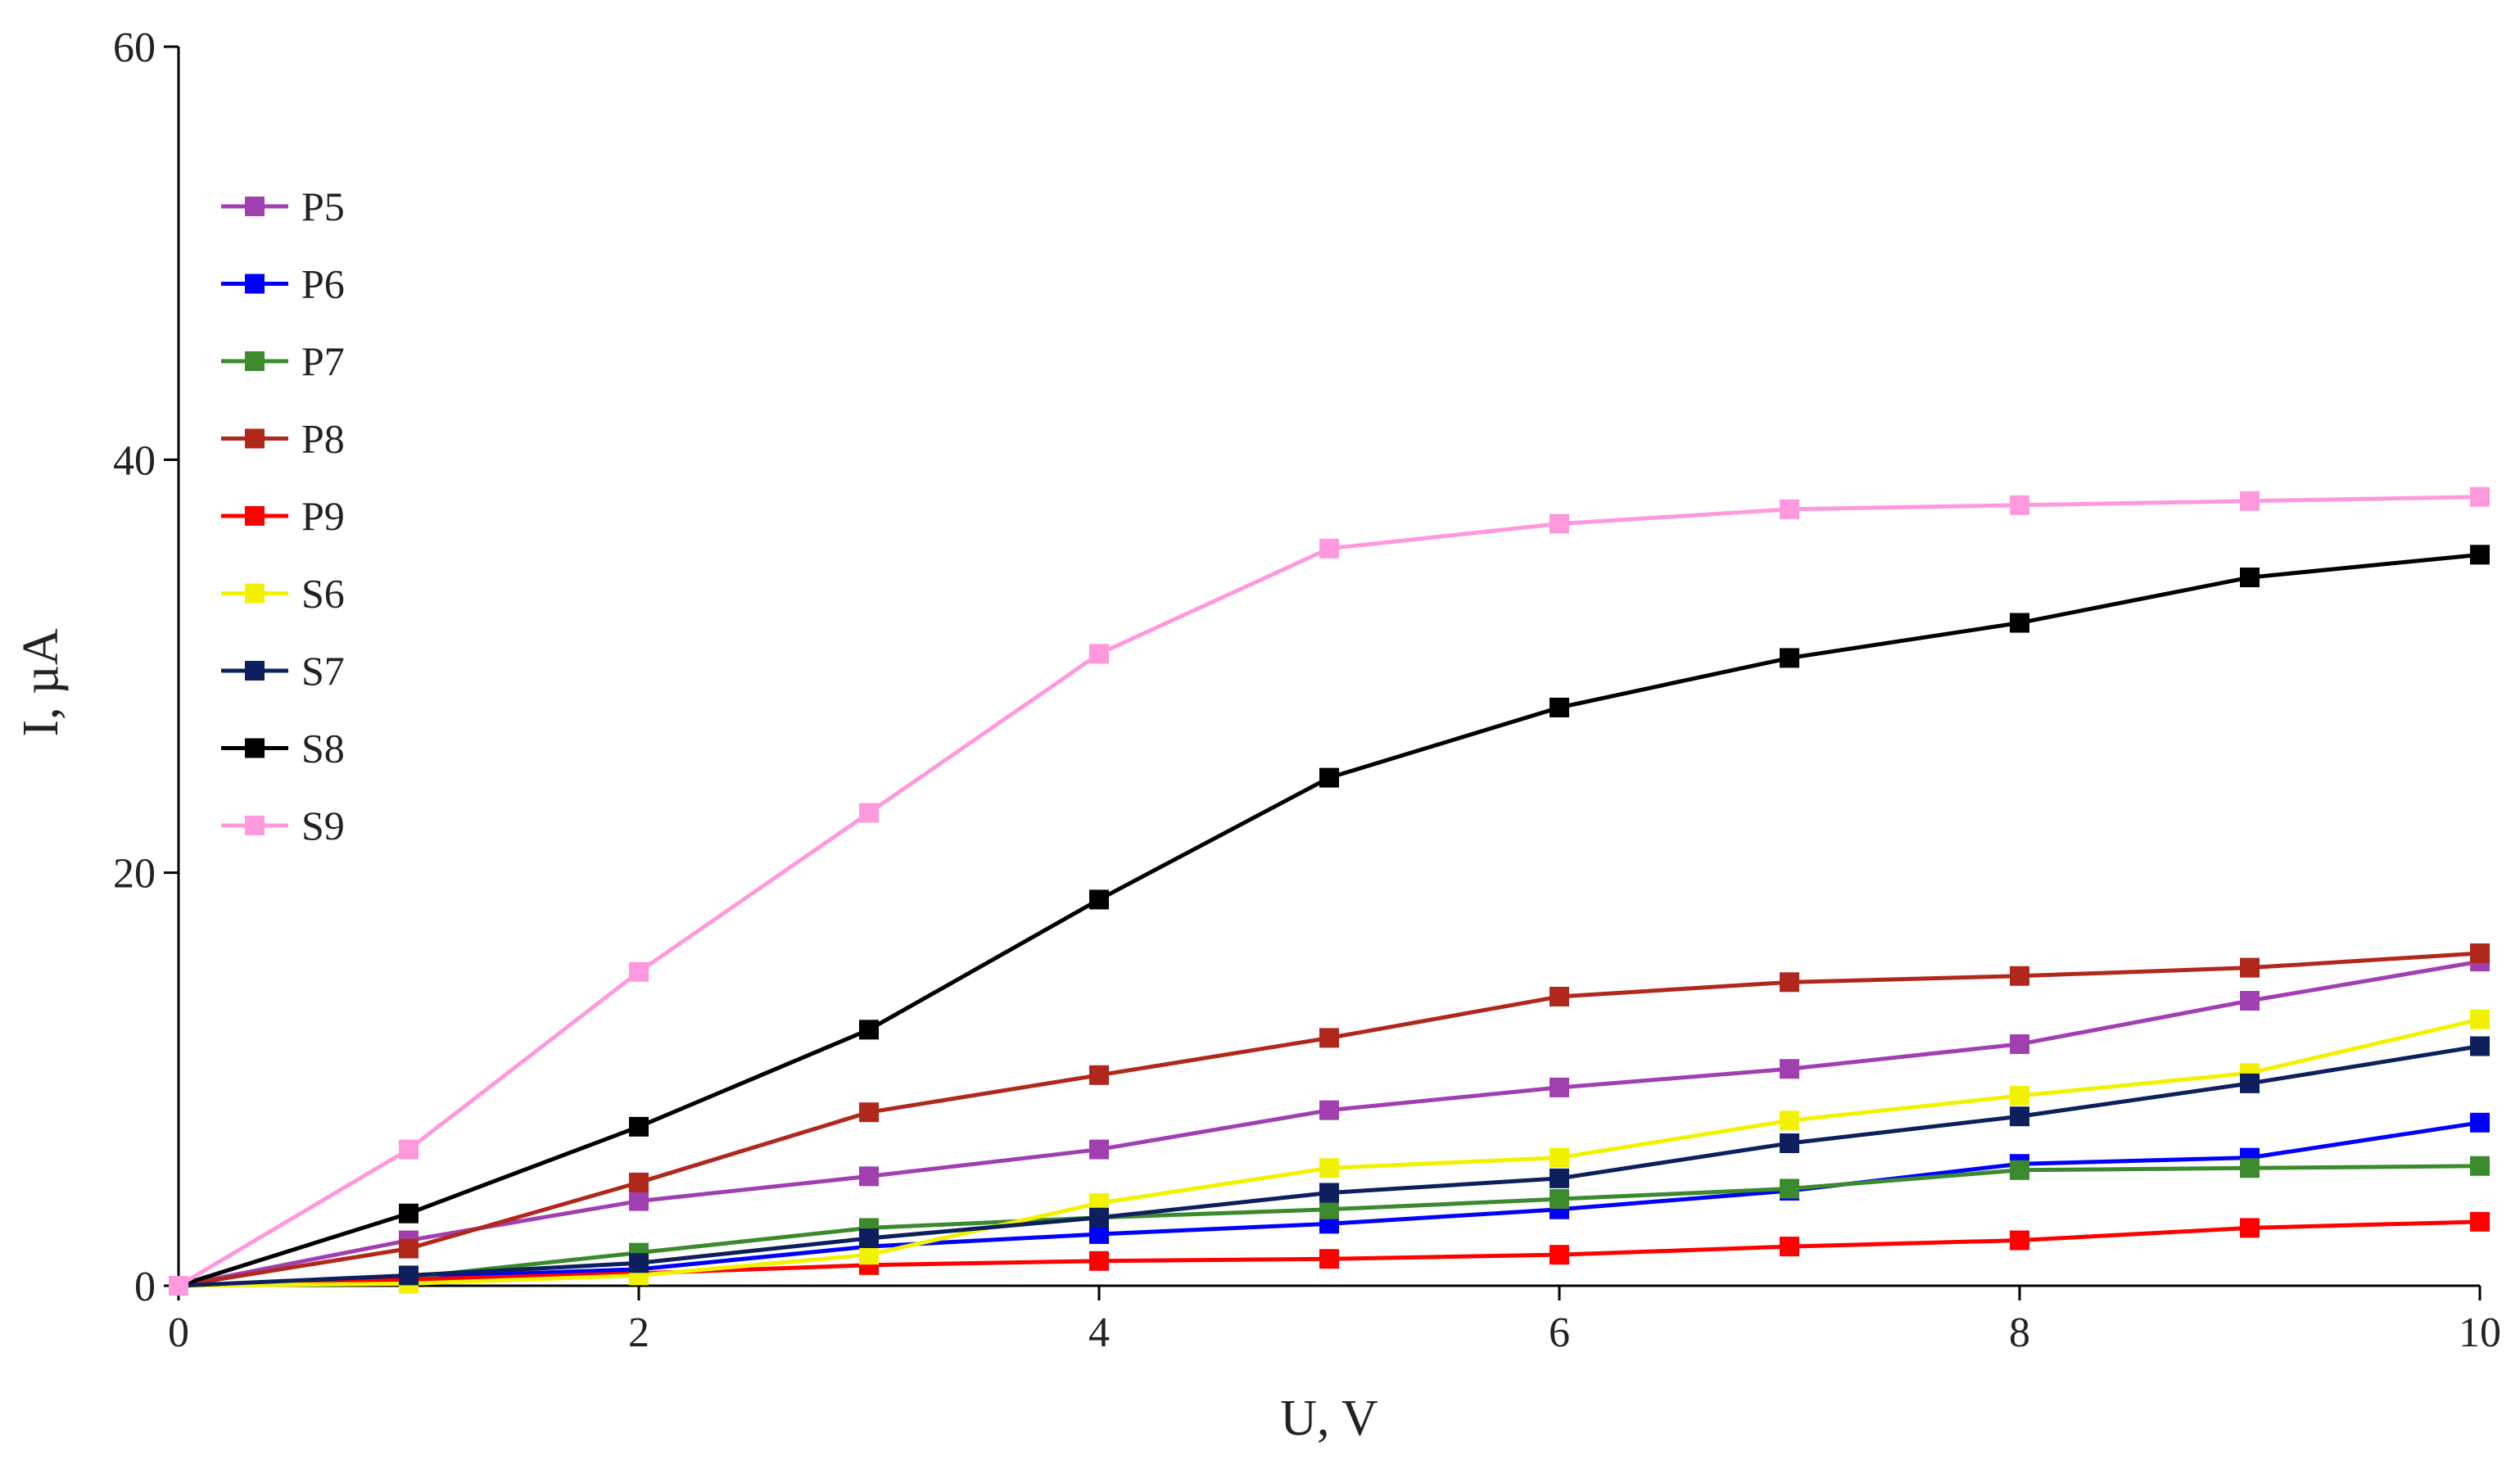 The image size is (2520, 1461). Describe the element at coordinates (323, 825) in the screenshot. I see `legend-label: S9` at that location.